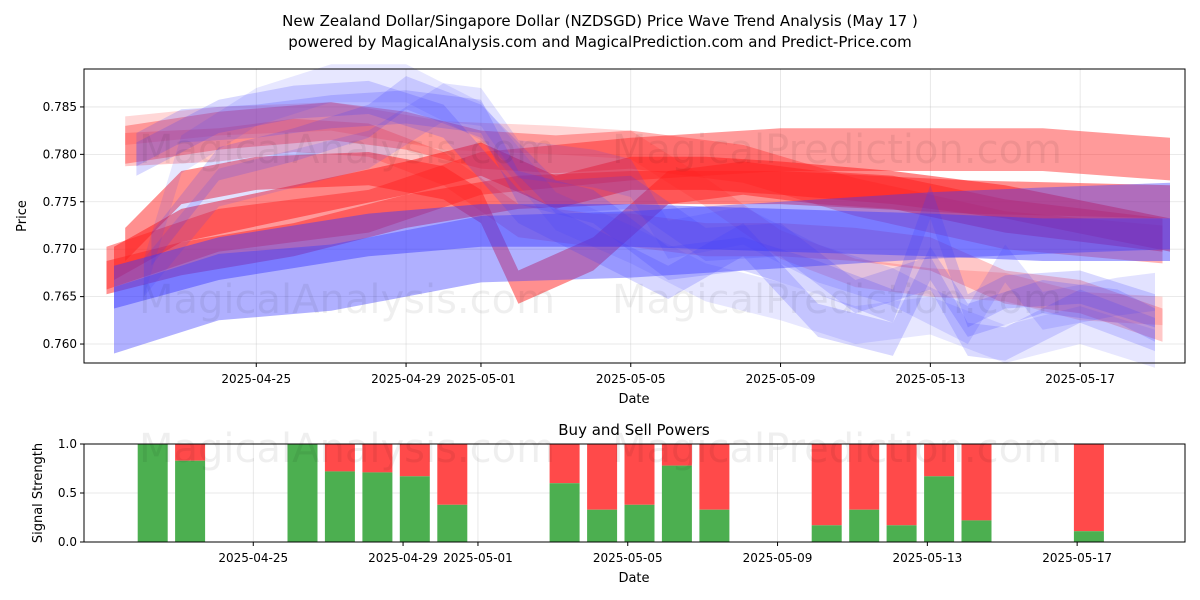 The height and width of the screenshot is (600, 1200). Describe the element at coordinates (60, 344) in the screenshot. I see `price-y-tick-label-0: 0.760` at that location.